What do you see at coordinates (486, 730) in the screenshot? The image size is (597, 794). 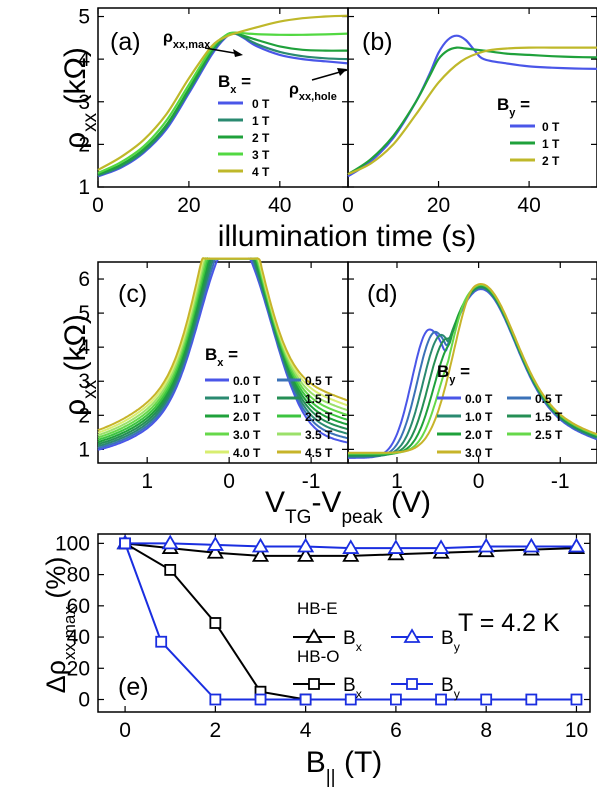 I see `x-tick-label: 8` at bounding box center [486, 730].